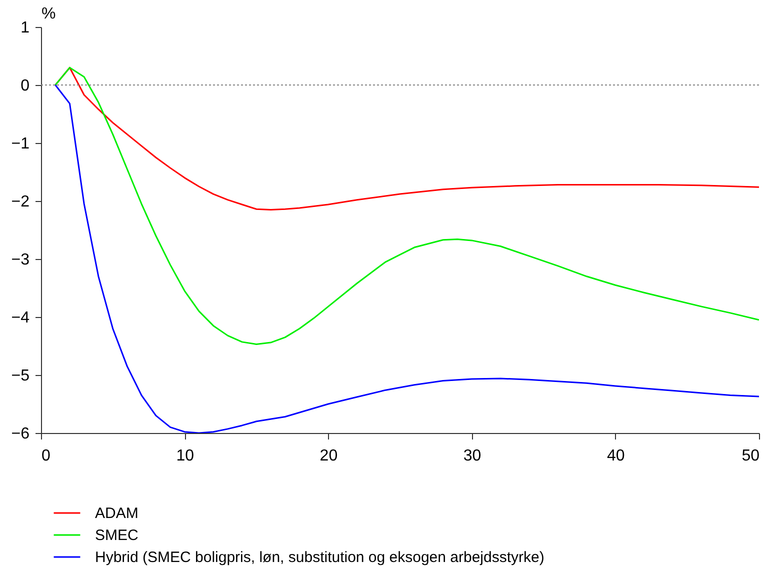 This screenshot has height=574, width=771. I want to click on x-tick-label: 50, so click(751, 456).